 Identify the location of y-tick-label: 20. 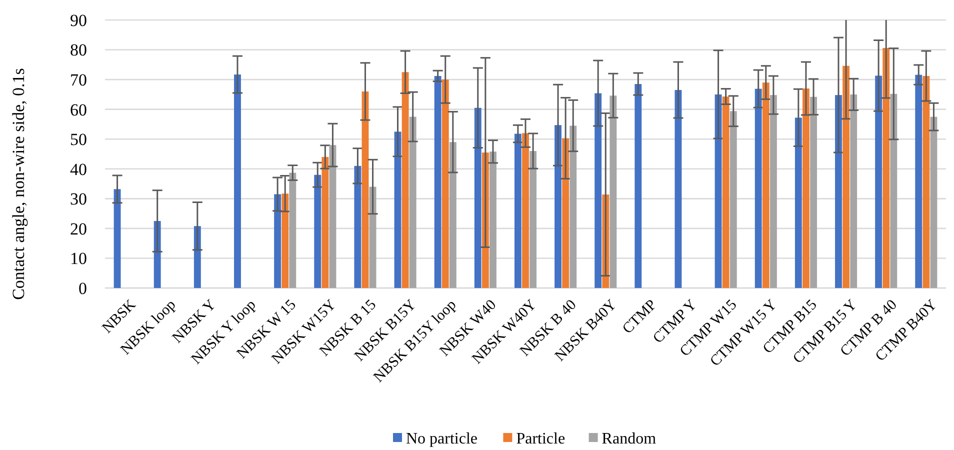
(78, 228).